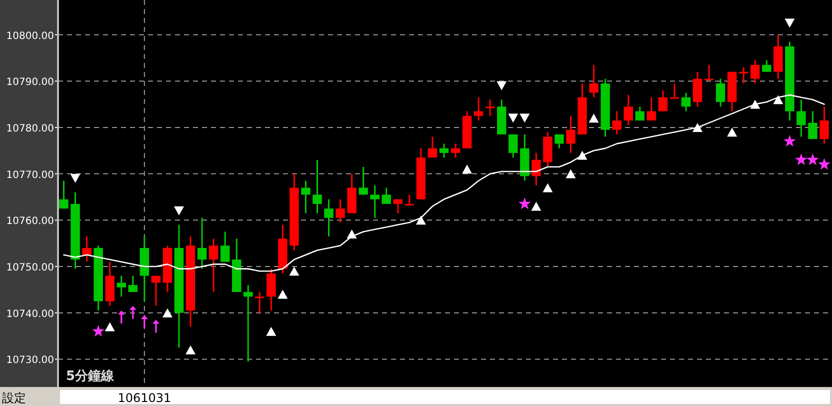  Describe the element at coordinates (91, 376) in the screenshot. I see `annotation: 5分鐘線` at that location.